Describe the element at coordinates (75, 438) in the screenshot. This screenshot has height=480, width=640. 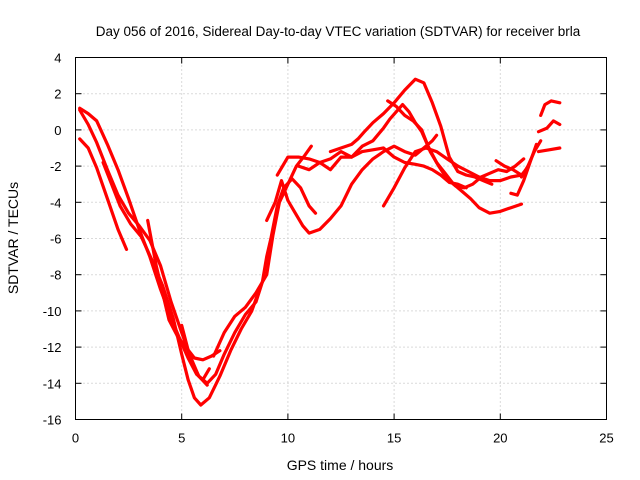
I see `x-tick-label: 0` at that location.